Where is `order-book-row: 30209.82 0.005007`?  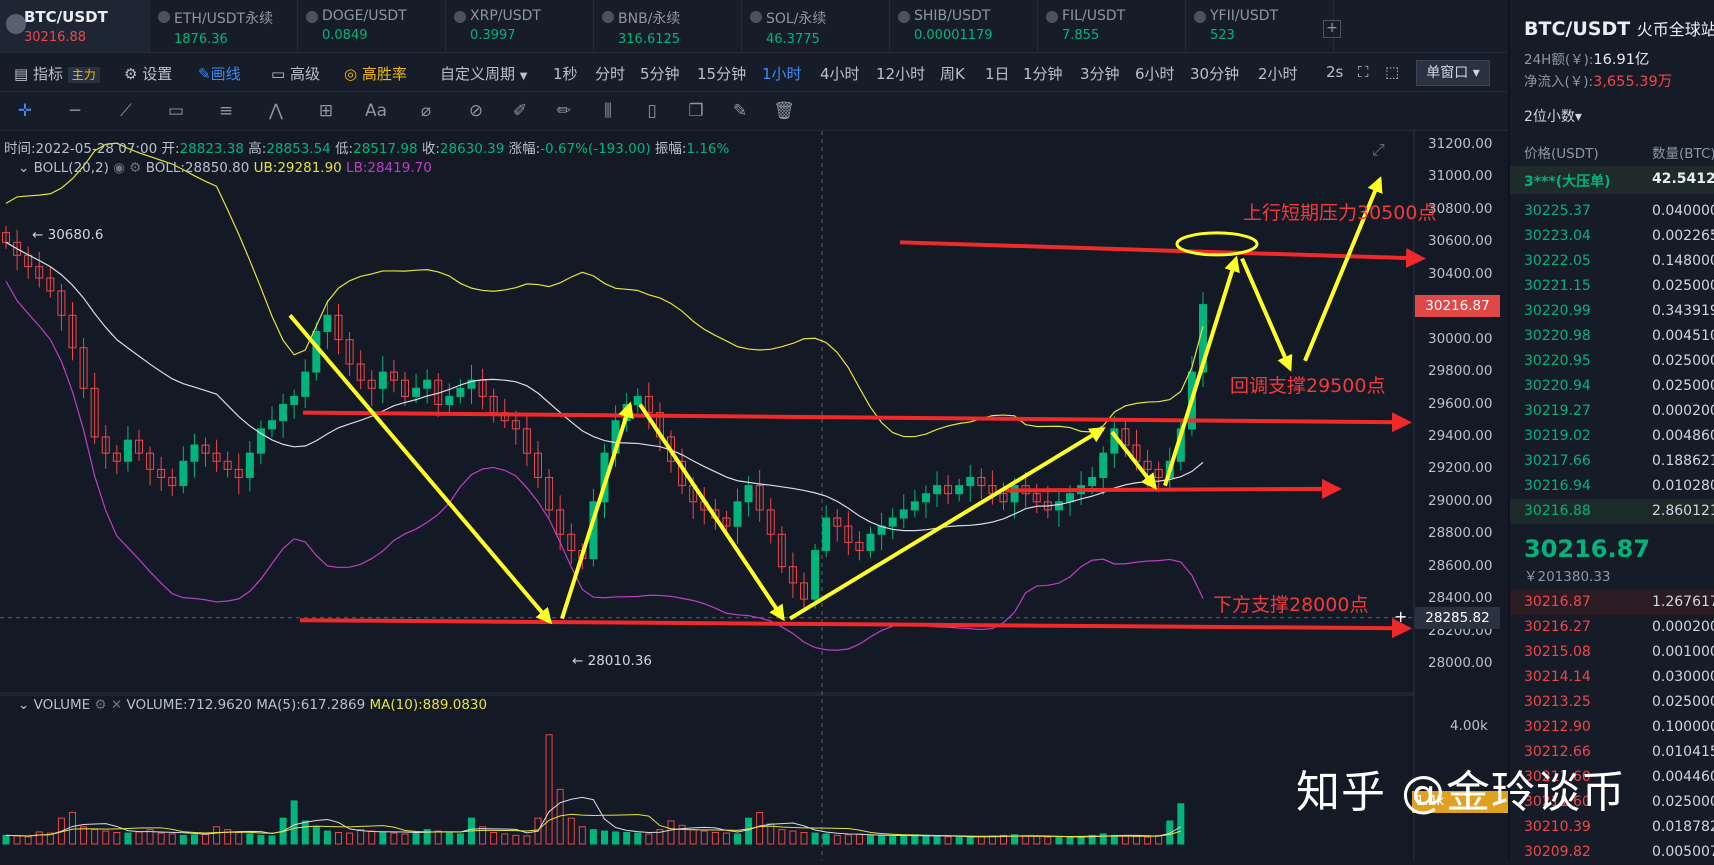 order-book-row: 30209.82 0.005007 is located at coordinates (1612, 852).